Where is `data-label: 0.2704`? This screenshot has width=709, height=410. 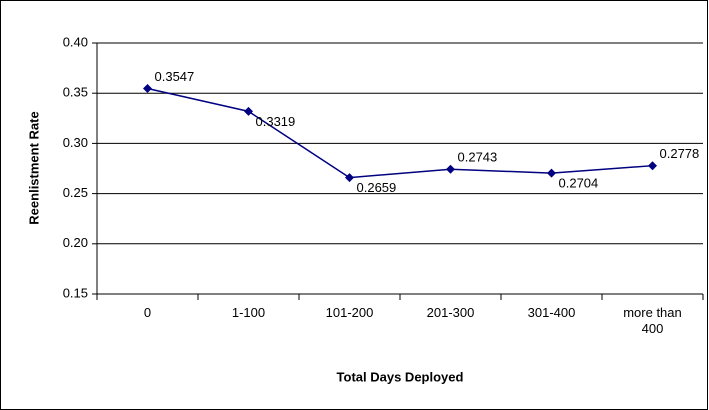
data-label: 0.2704 is located at coordinates (579, 183).